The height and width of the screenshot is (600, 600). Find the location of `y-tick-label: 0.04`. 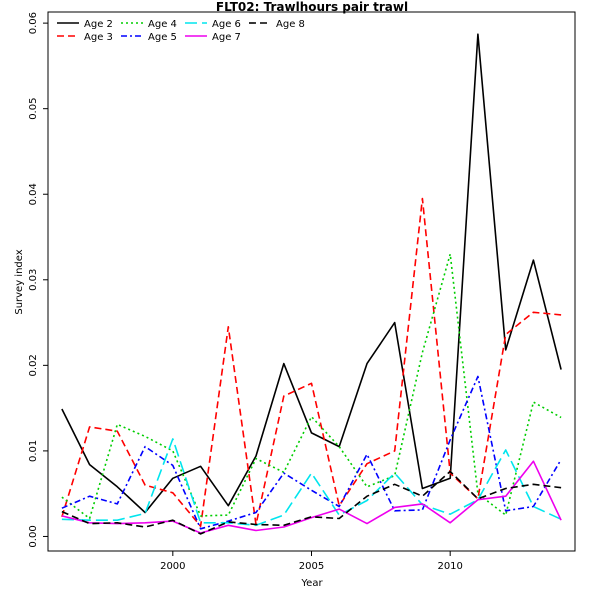

y-tick-label: 0.04 is located at coordinates (33, 194).